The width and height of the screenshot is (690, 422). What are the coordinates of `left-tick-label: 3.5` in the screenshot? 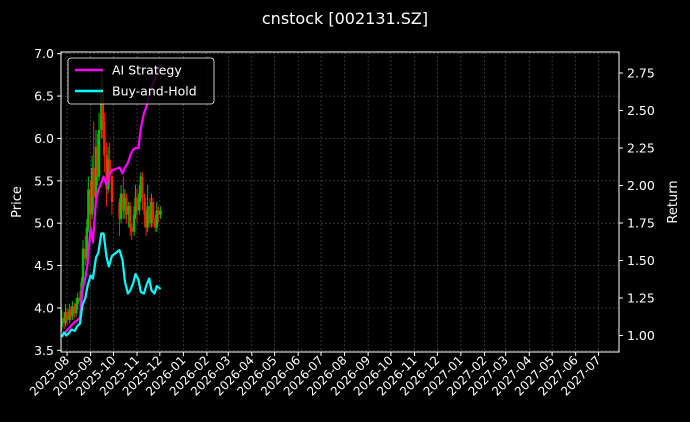 It's located at (44, 350).